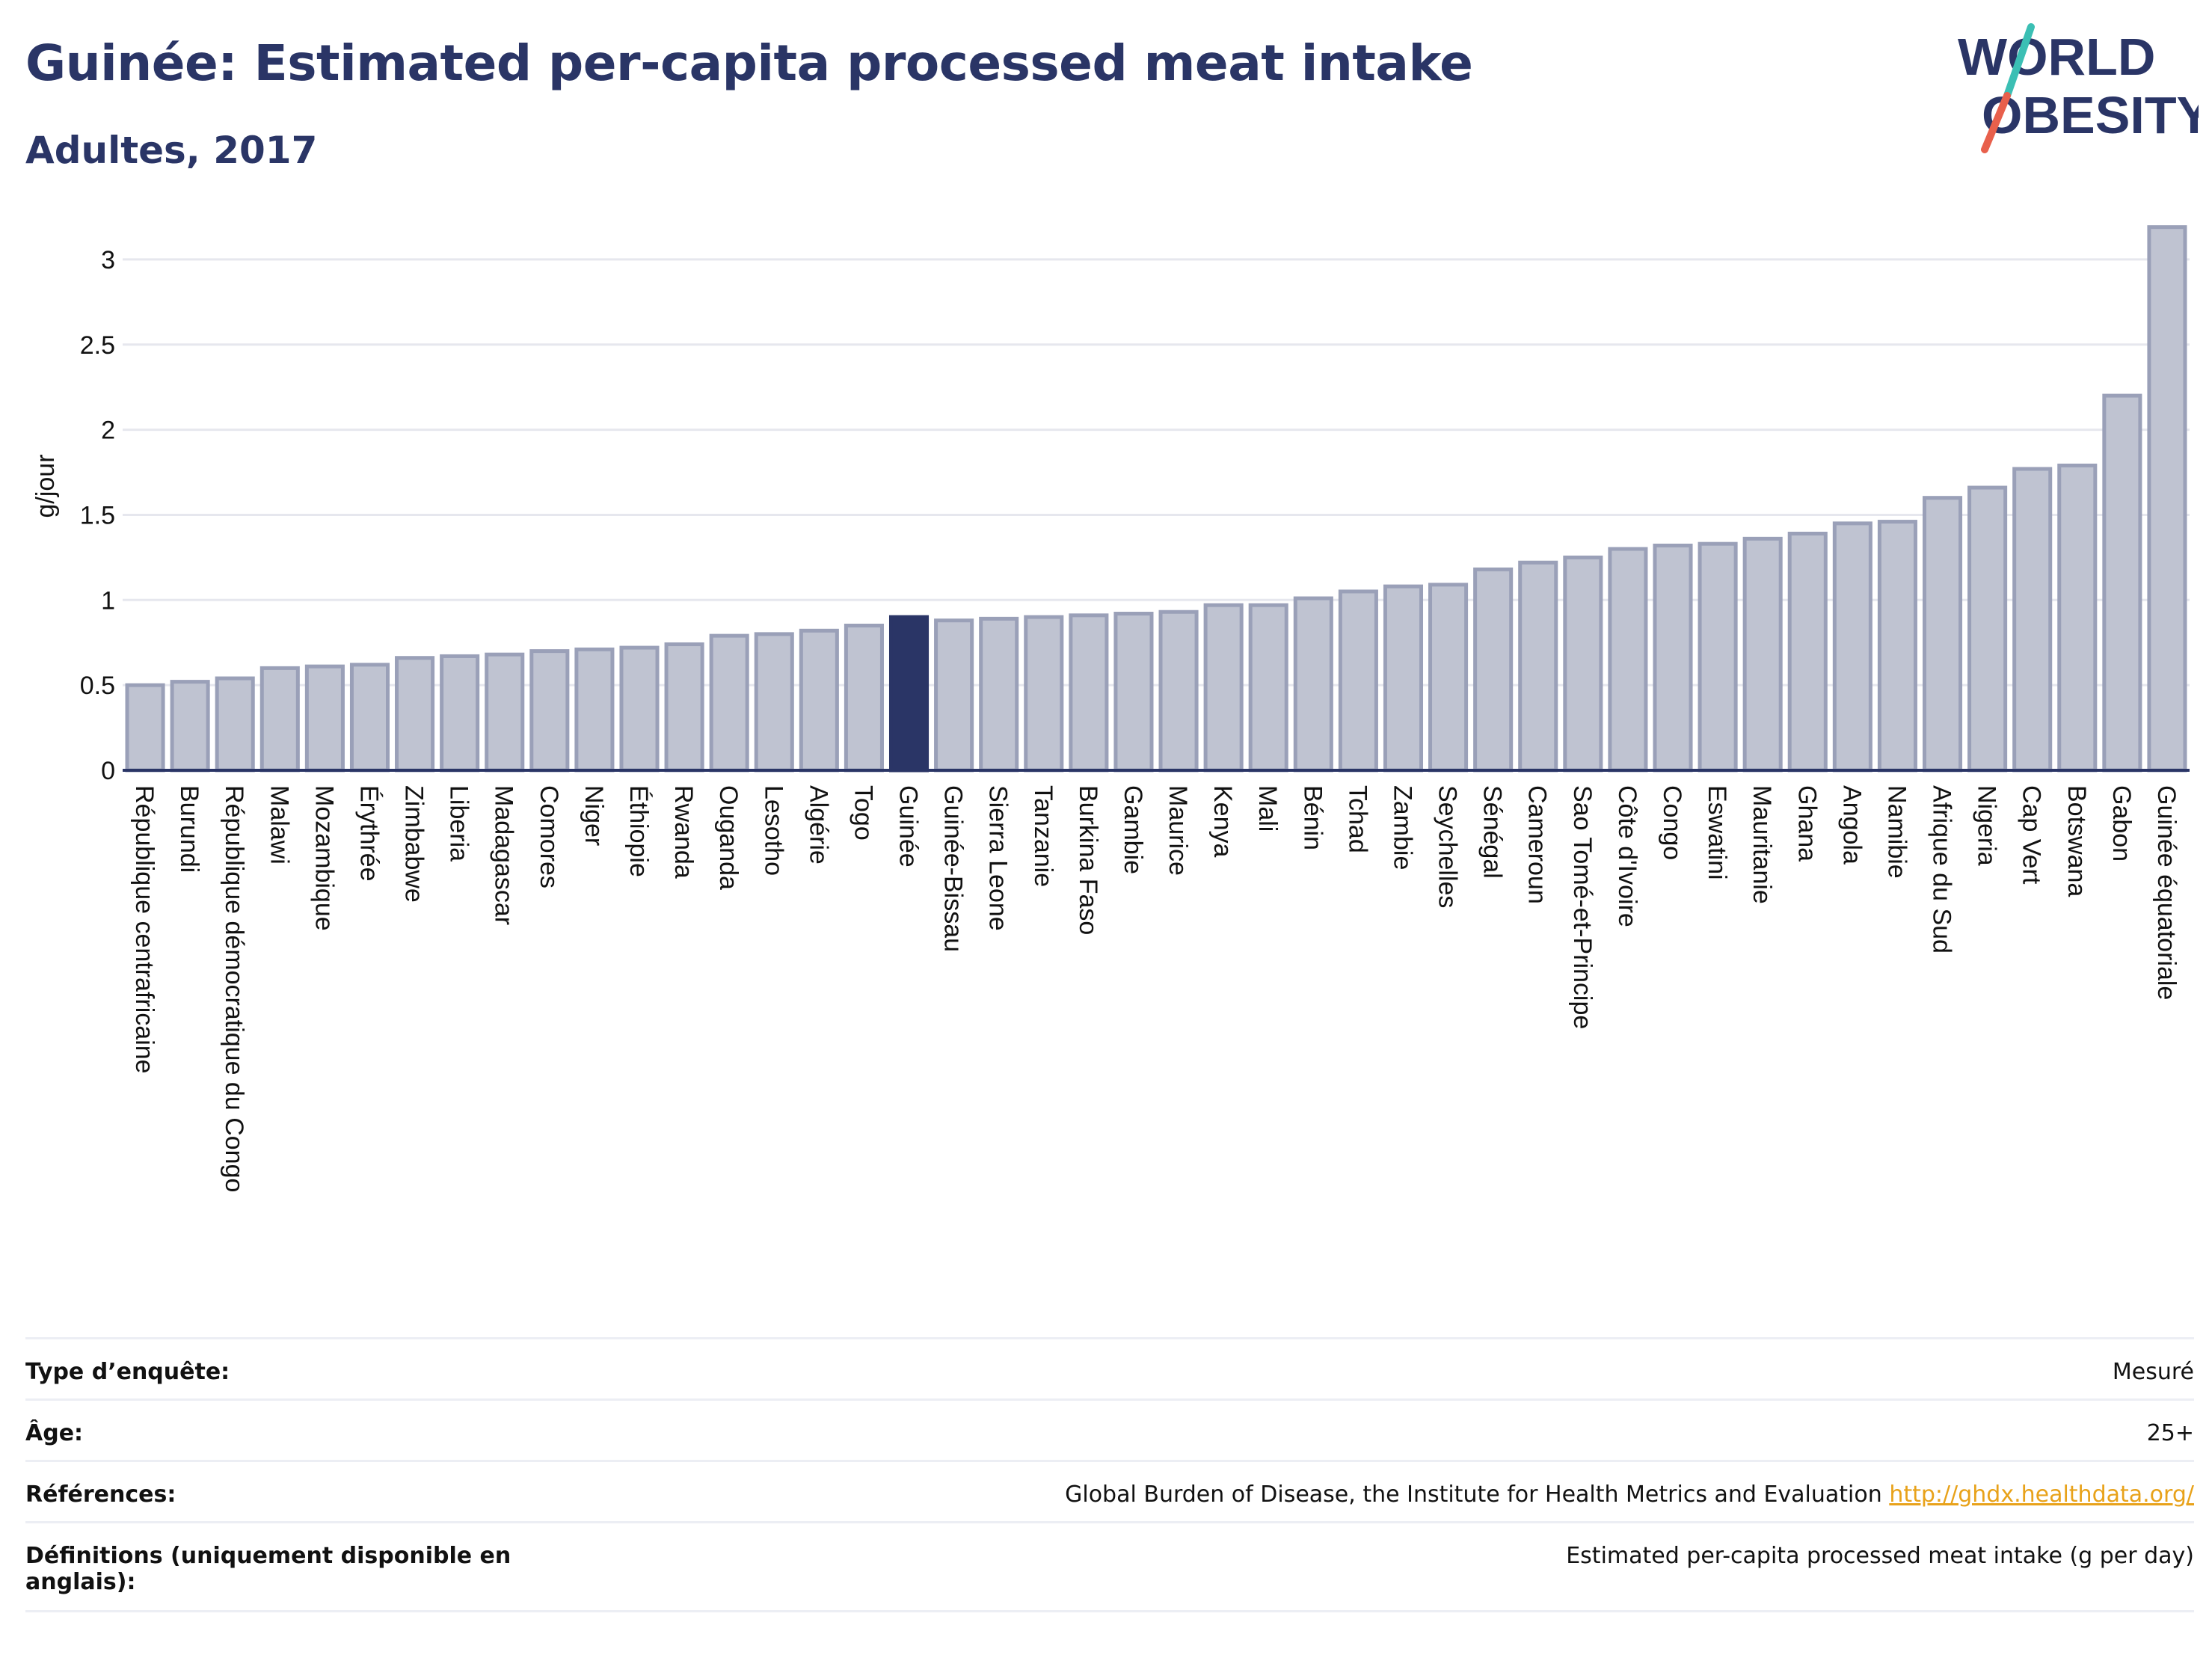  Describe the element at coordinates (2121, 823) in the screenshot. I see `x-tick-label: Gabon` at that location.